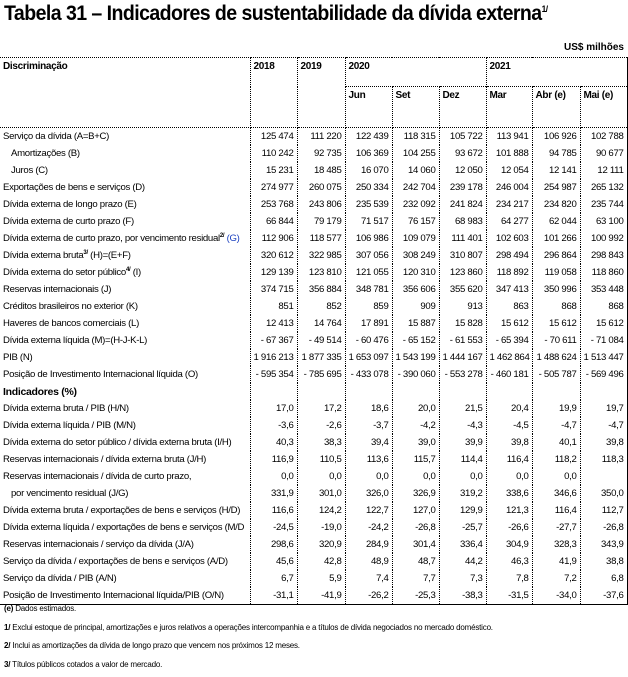 This screenshot has width=628, height=677. I want to click on header-row-years: Discriminação 2018 2019 2020 2021, so click(313, 72).